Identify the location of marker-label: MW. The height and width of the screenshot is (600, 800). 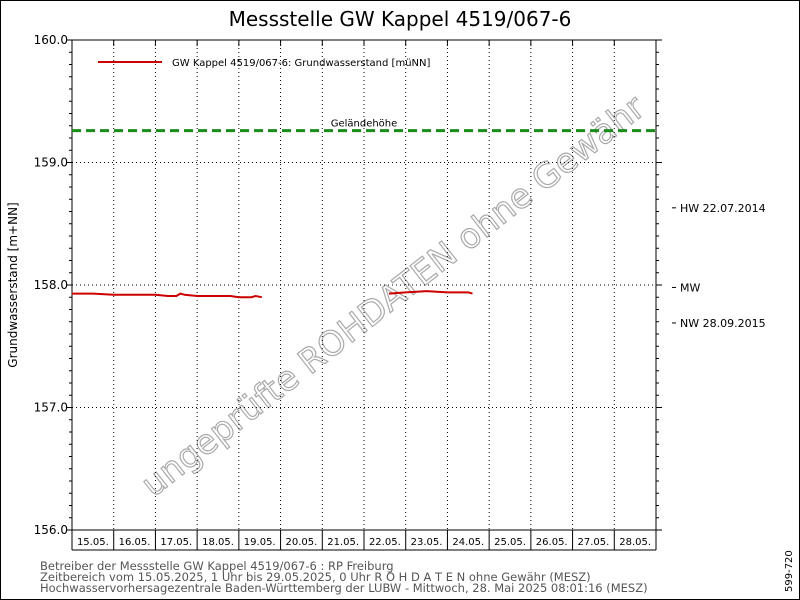
(690, 287).